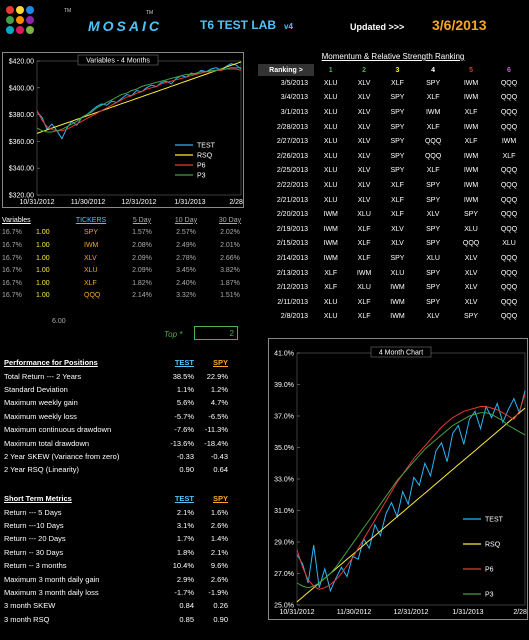  Describe the element at coordinates (38, 499) in the screenshot. I see `short-term-title: Short Term Metrics` at that location.